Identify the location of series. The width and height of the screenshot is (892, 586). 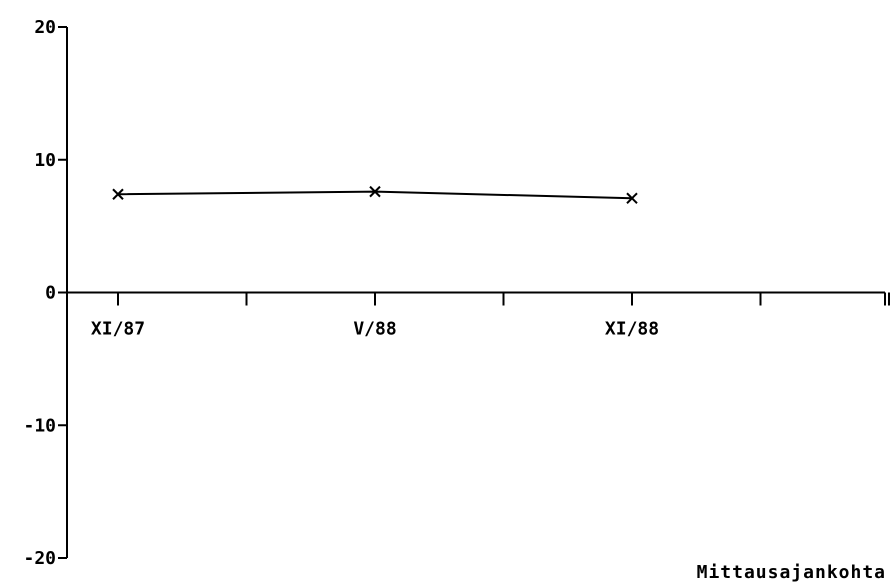
(375, 194).